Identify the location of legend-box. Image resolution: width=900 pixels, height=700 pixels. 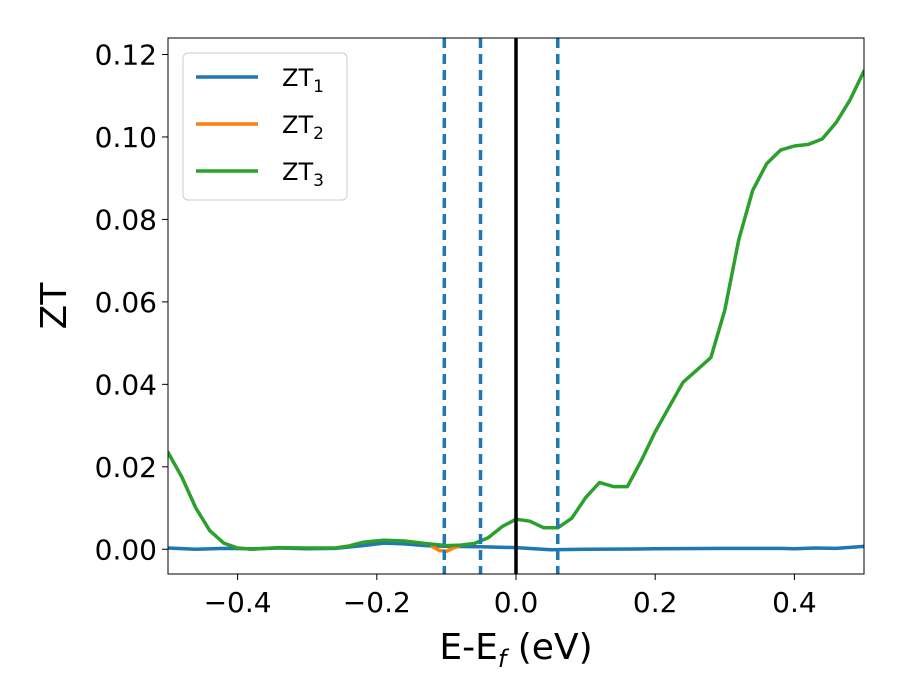
(265, 126).